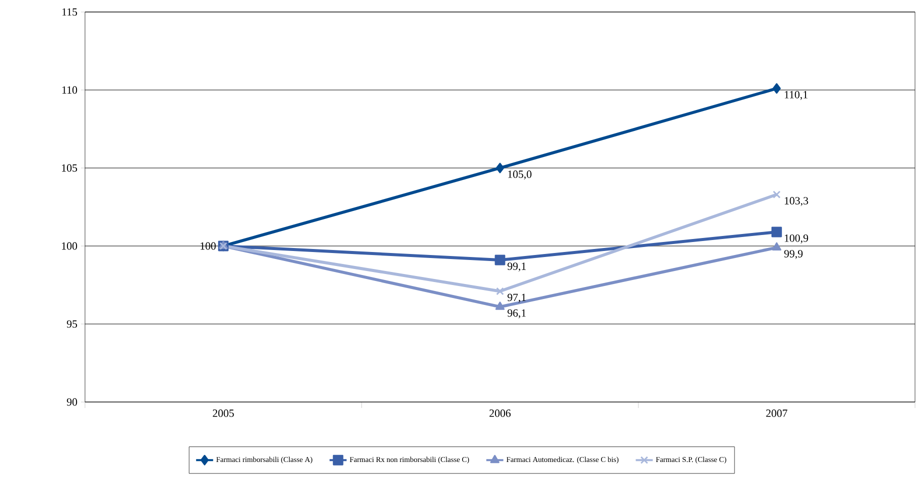  Describe the element at coordinates (796, 95) in the screenshot. I see `data-label: 110,1` at that location.